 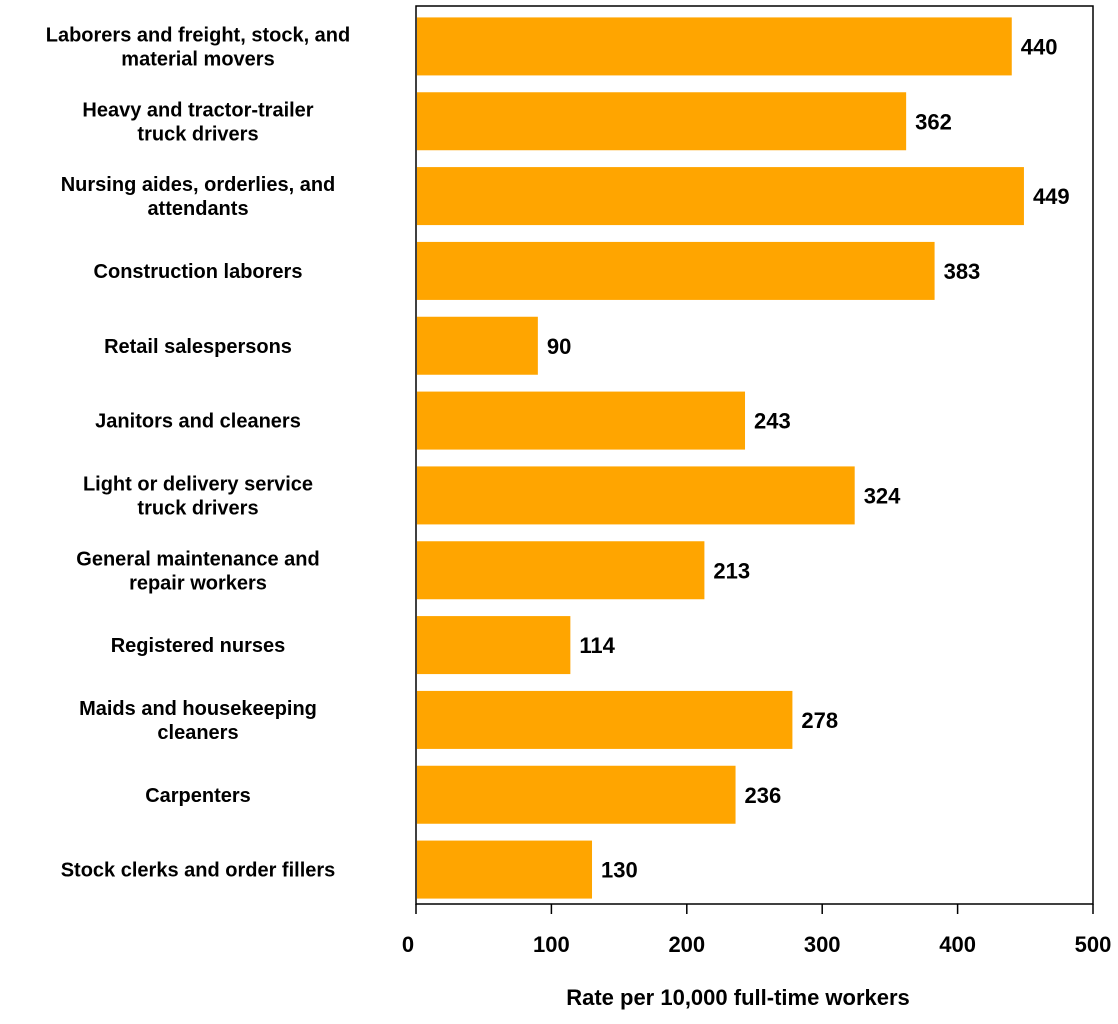 I want to click on x-tick-label: 300, so click(x=822, y=944).